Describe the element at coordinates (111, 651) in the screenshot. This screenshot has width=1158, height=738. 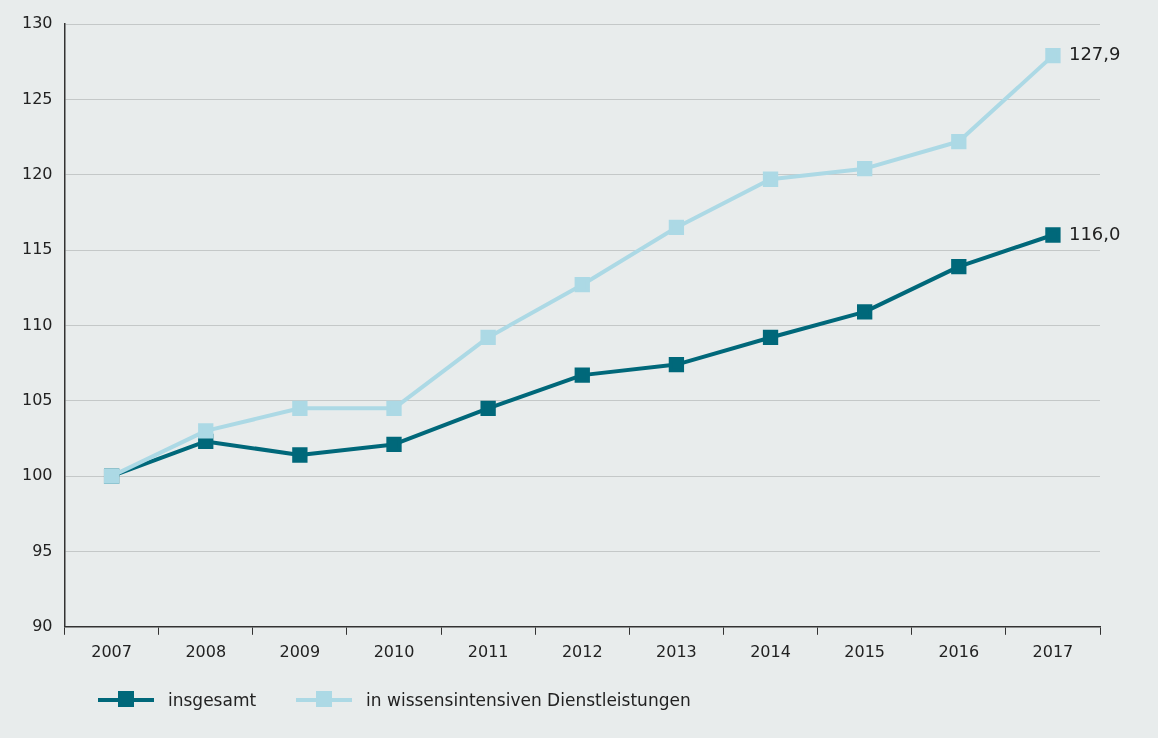
I see `x-tick-label: 2007` at that location.